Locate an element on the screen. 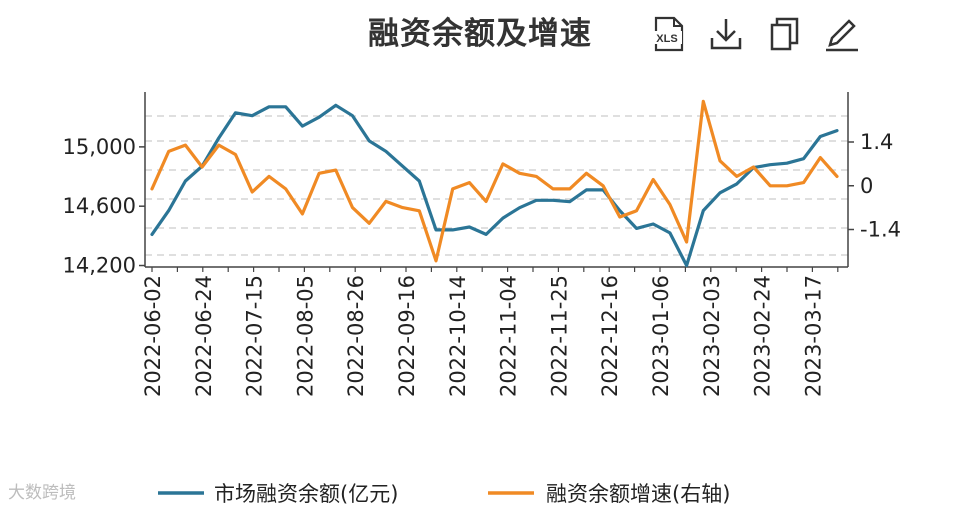 This screenshot has width=959, height=508. x-tick-label: 2022-10-14 is located at coordinates (458, 336).